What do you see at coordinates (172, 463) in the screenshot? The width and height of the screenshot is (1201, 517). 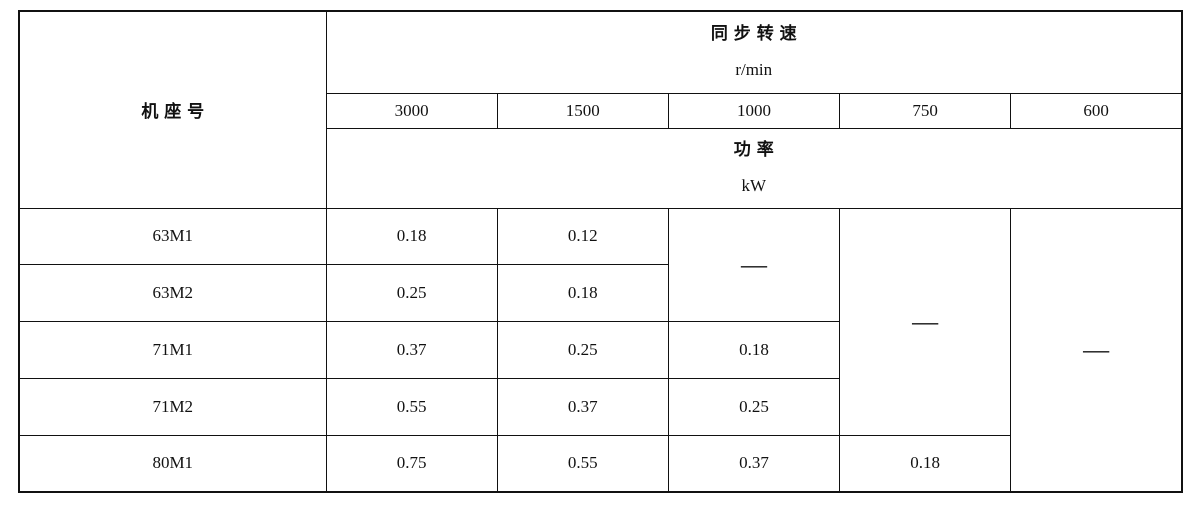 I see `frame: 80M1` at bounding box center [172, 463].